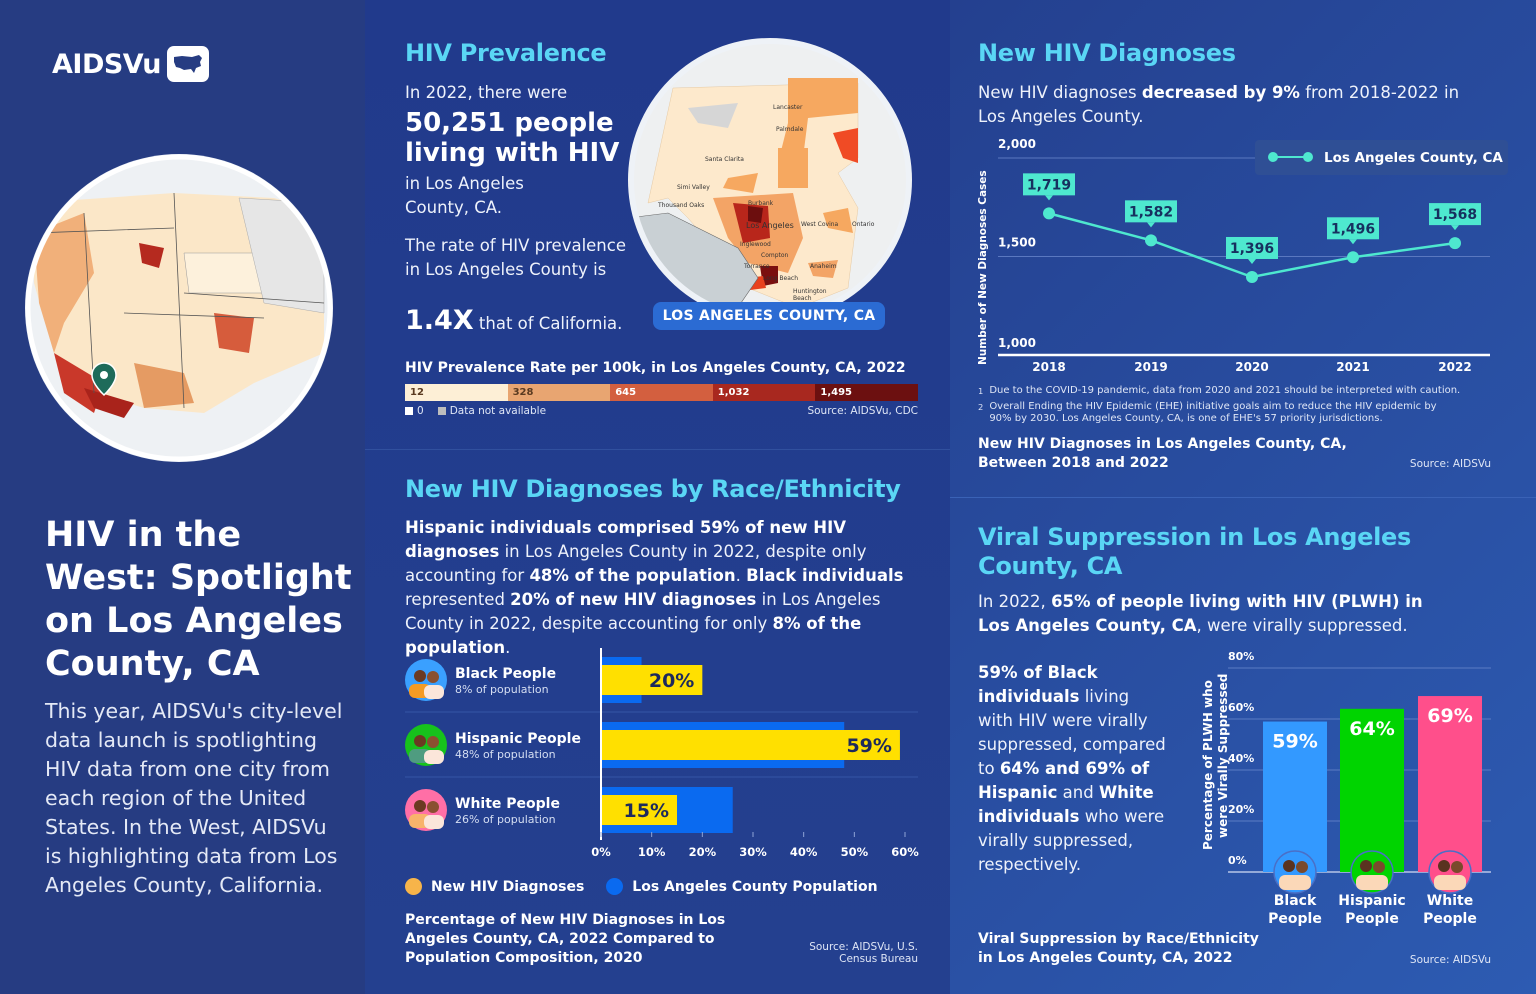  What do you see at coordinates (1208, 765) in the screenshot?
I see `y-axis-title-line: Percentage of PLWH who` at bounding box center [1208, 765].